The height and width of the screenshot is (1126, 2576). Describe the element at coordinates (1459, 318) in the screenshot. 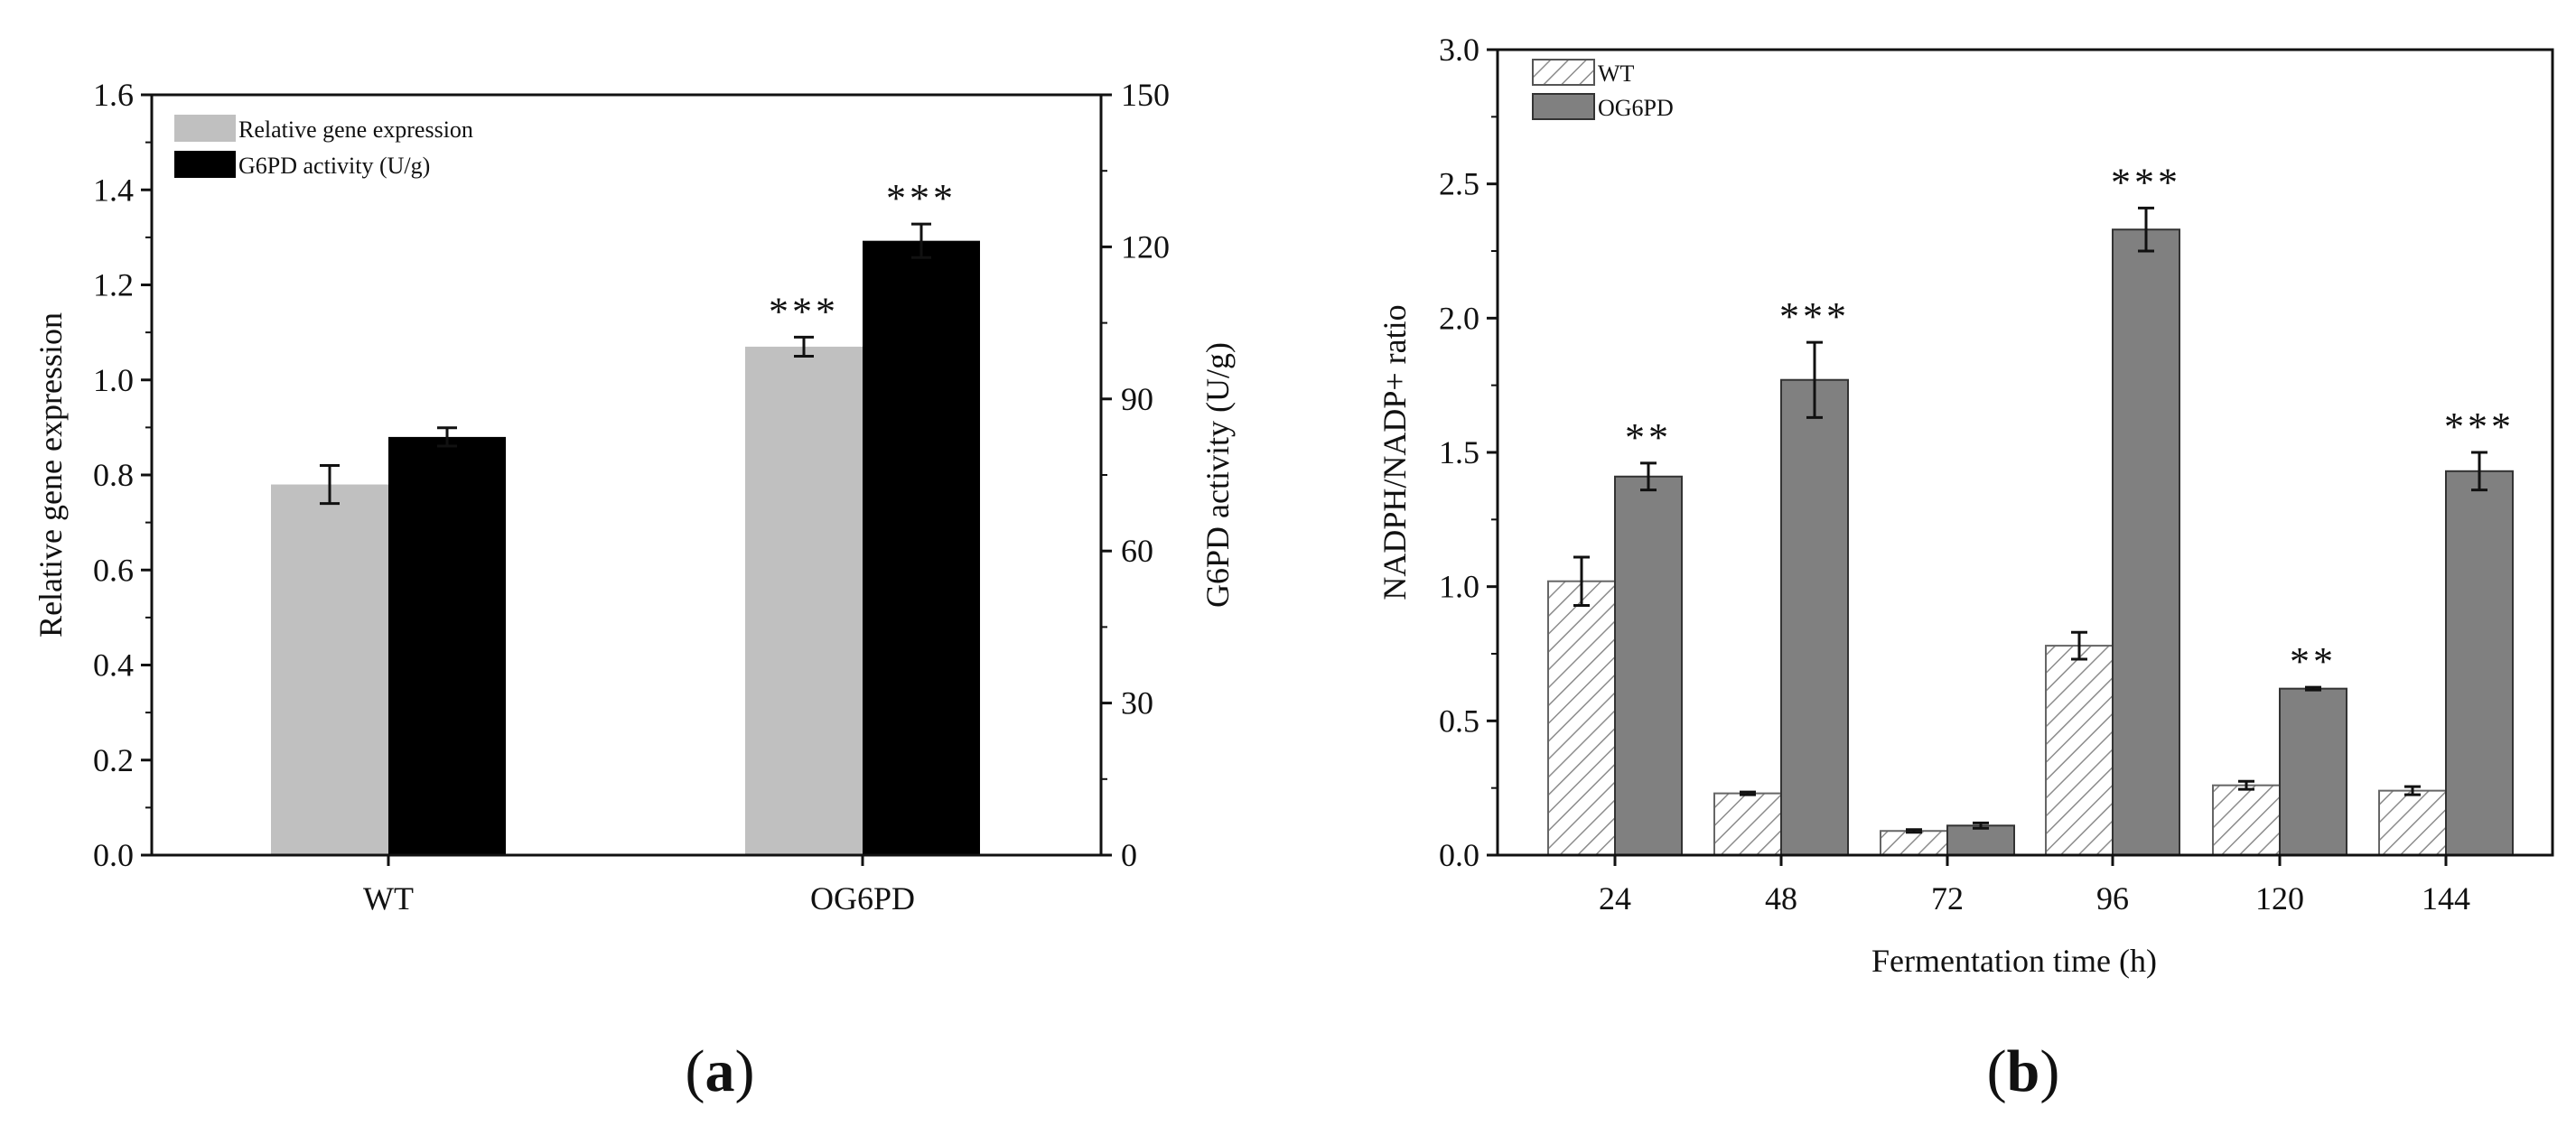

I see `chart-b-y-tick-label: 2.0` at that location.